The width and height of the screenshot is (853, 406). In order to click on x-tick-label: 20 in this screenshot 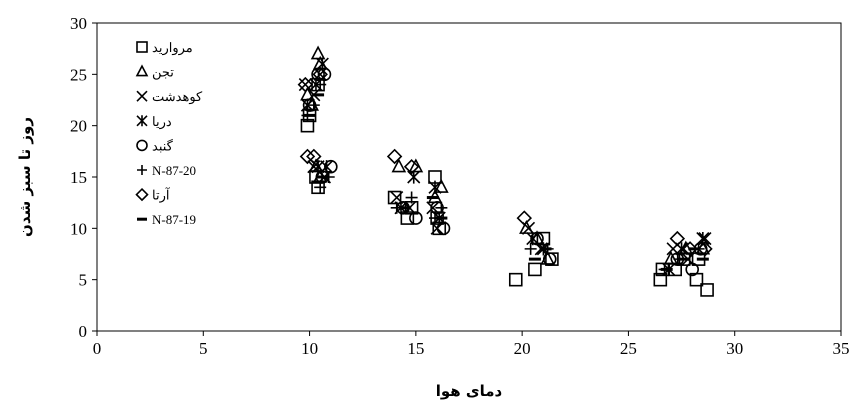, I will do `click(522, 348)`.